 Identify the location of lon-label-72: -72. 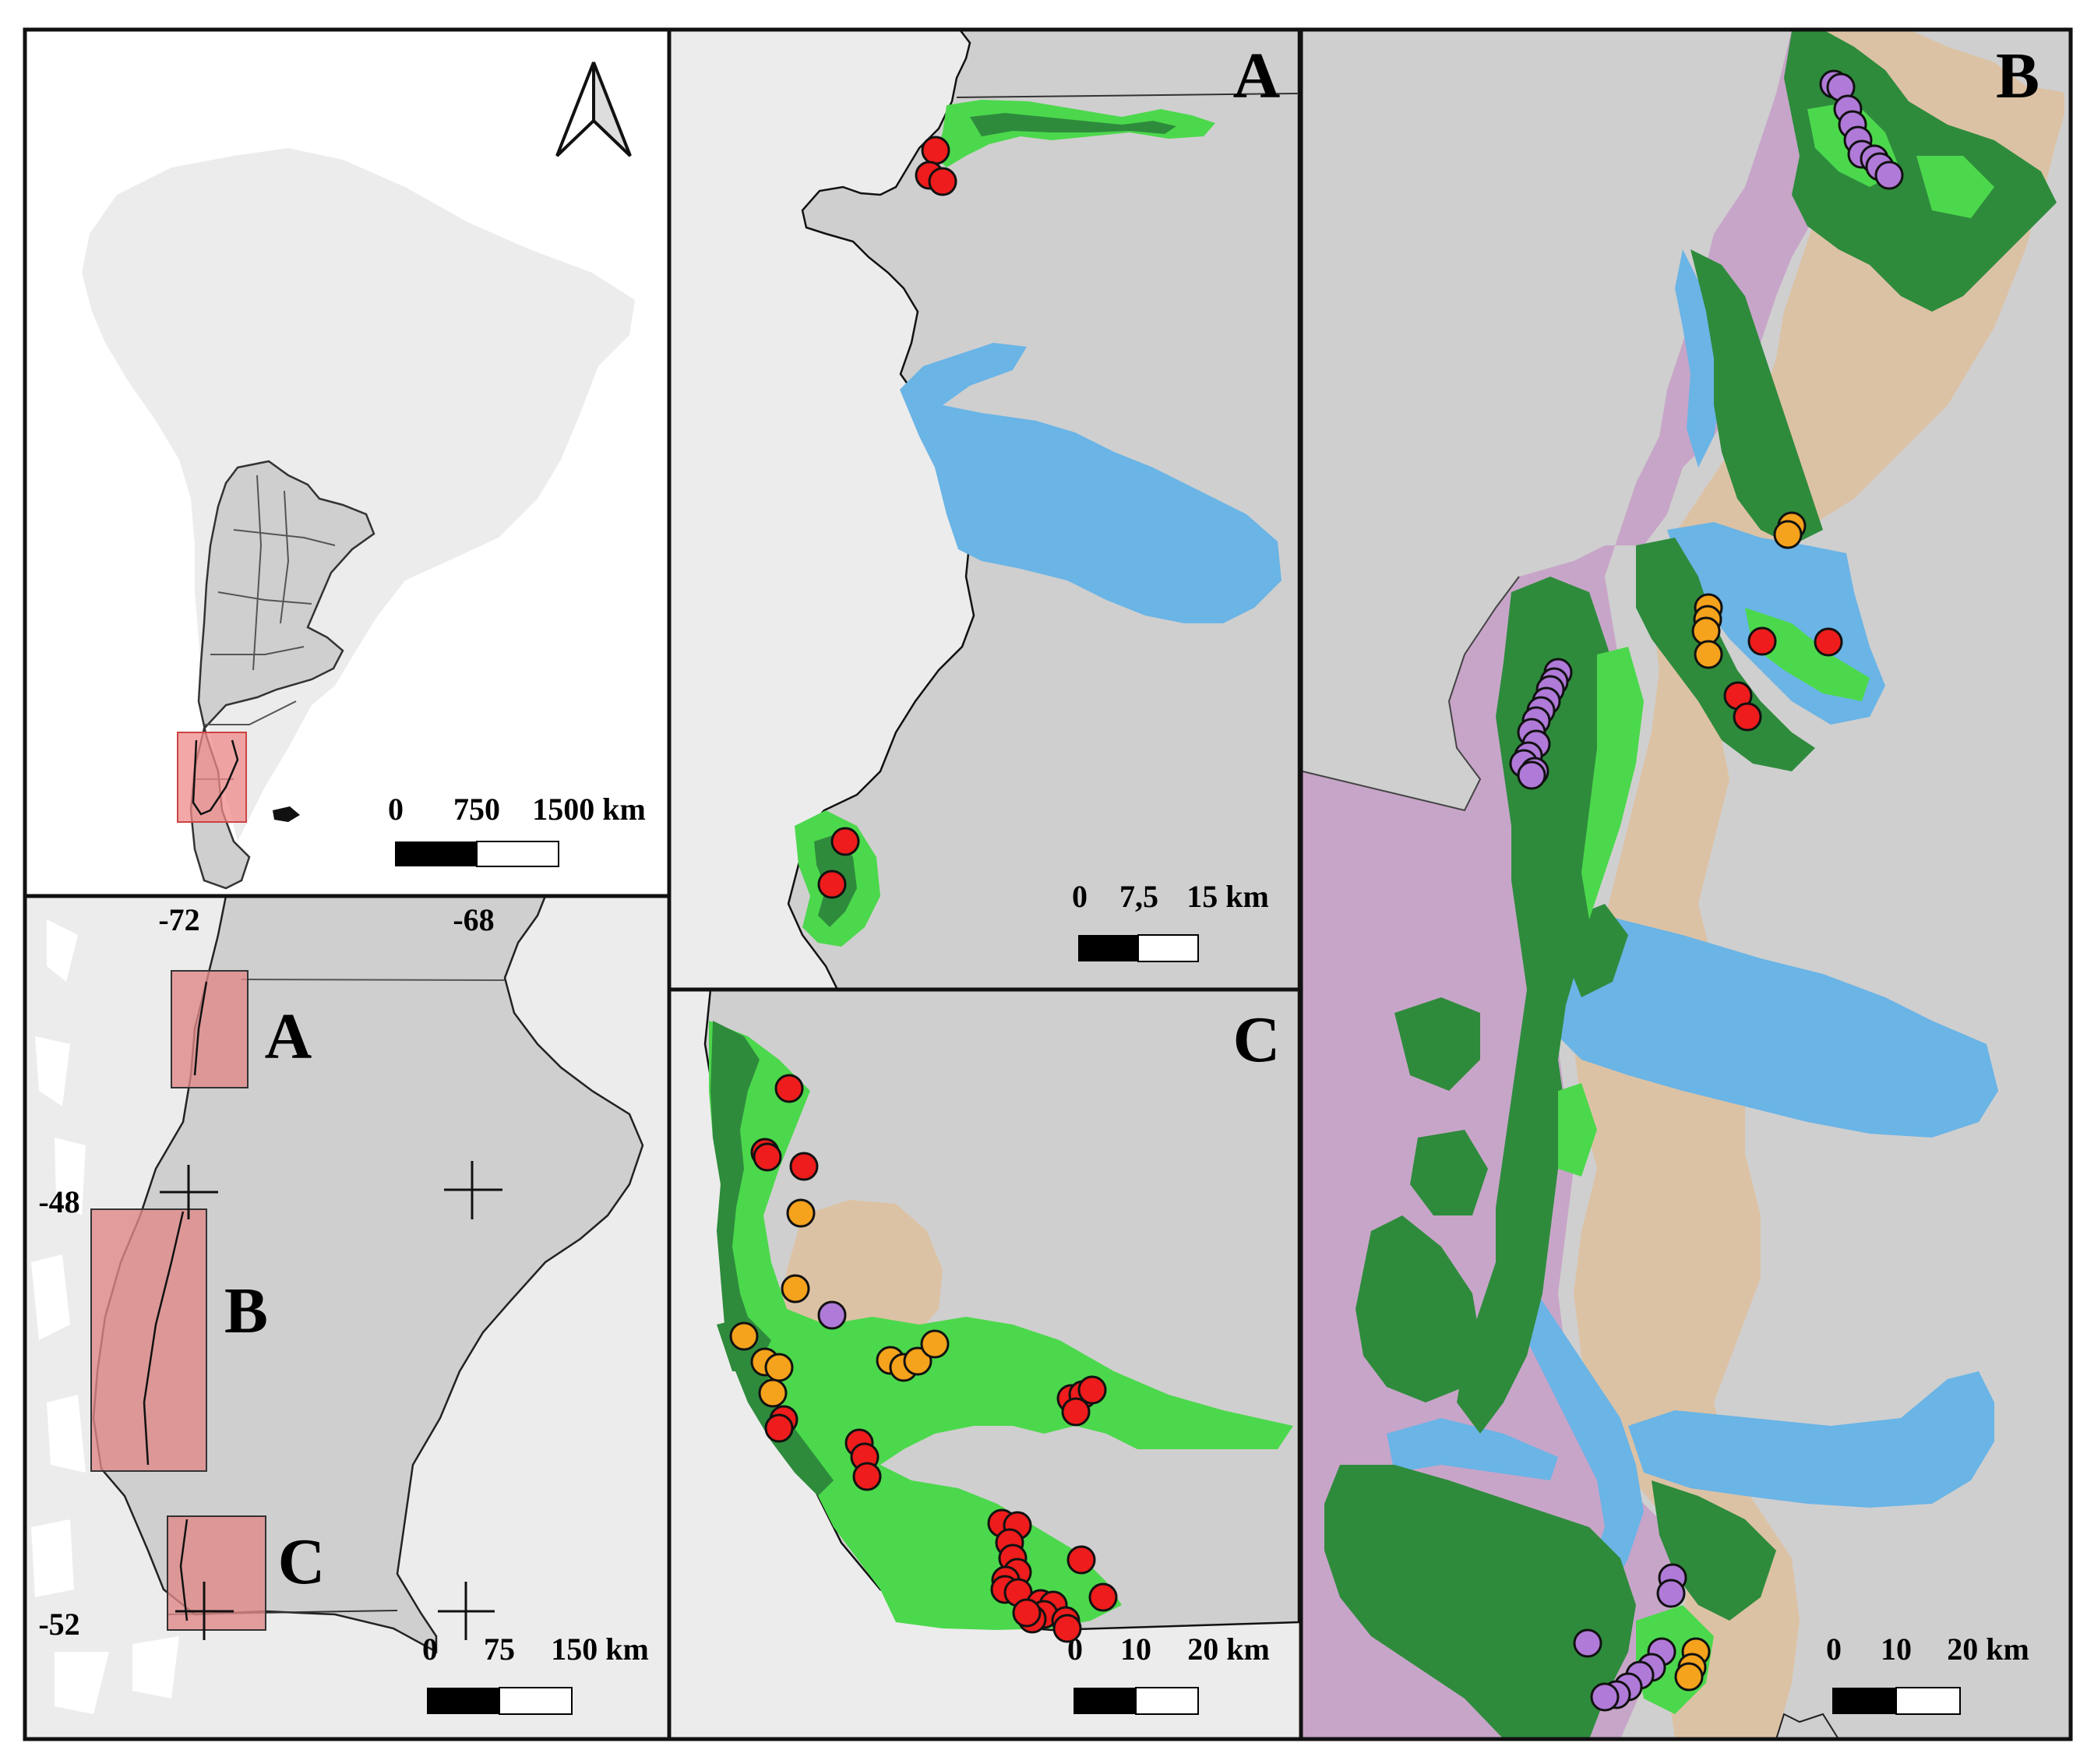
(178, 919).